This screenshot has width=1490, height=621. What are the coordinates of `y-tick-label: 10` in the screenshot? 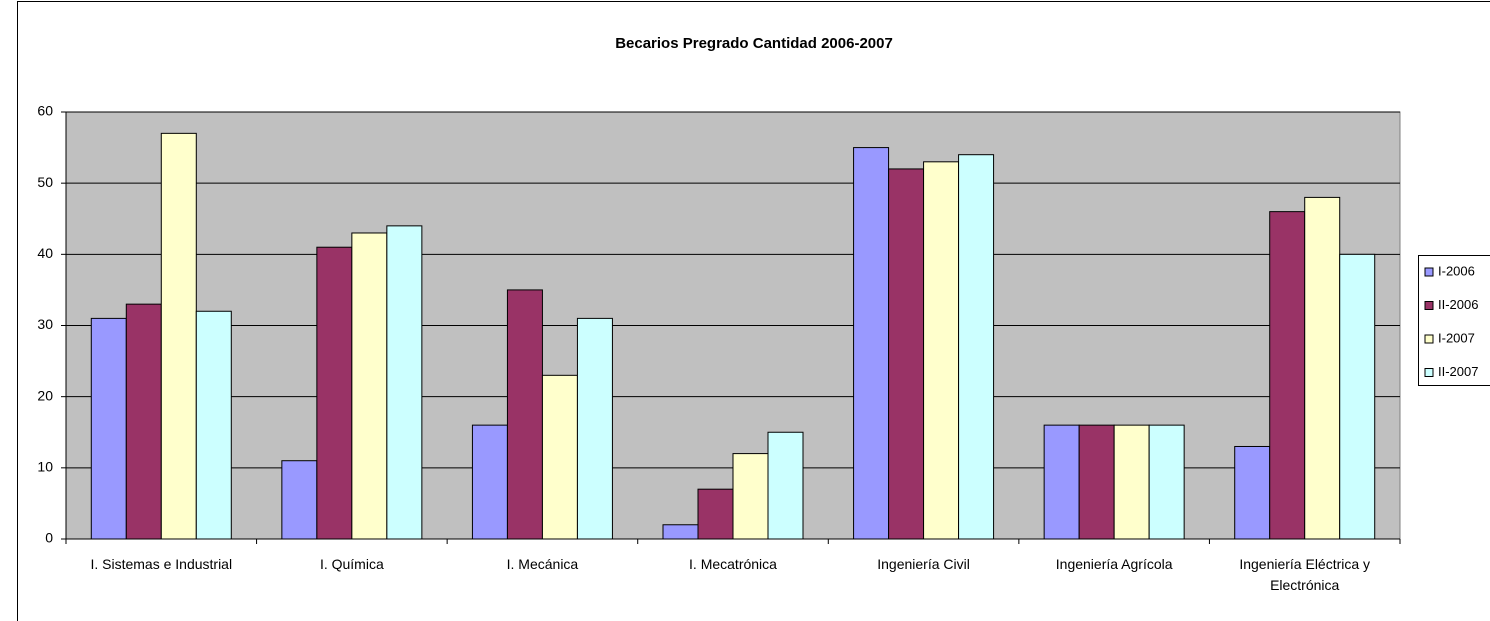 It's located at (45, 467).